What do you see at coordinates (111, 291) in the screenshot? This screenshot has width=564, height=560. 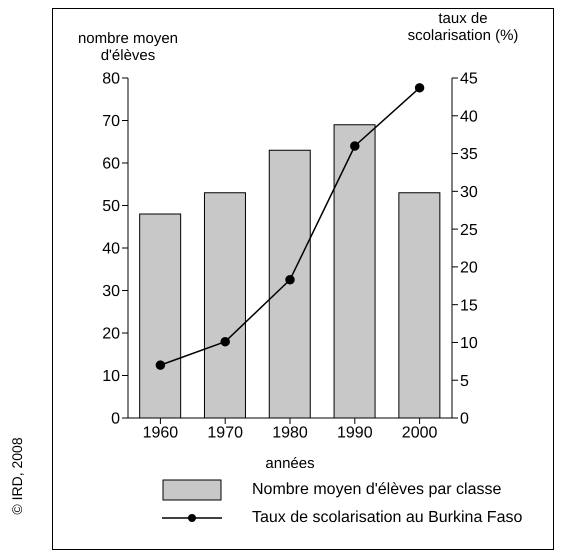 I see `y-tick-label: 30` at bounding box center [111, 291].